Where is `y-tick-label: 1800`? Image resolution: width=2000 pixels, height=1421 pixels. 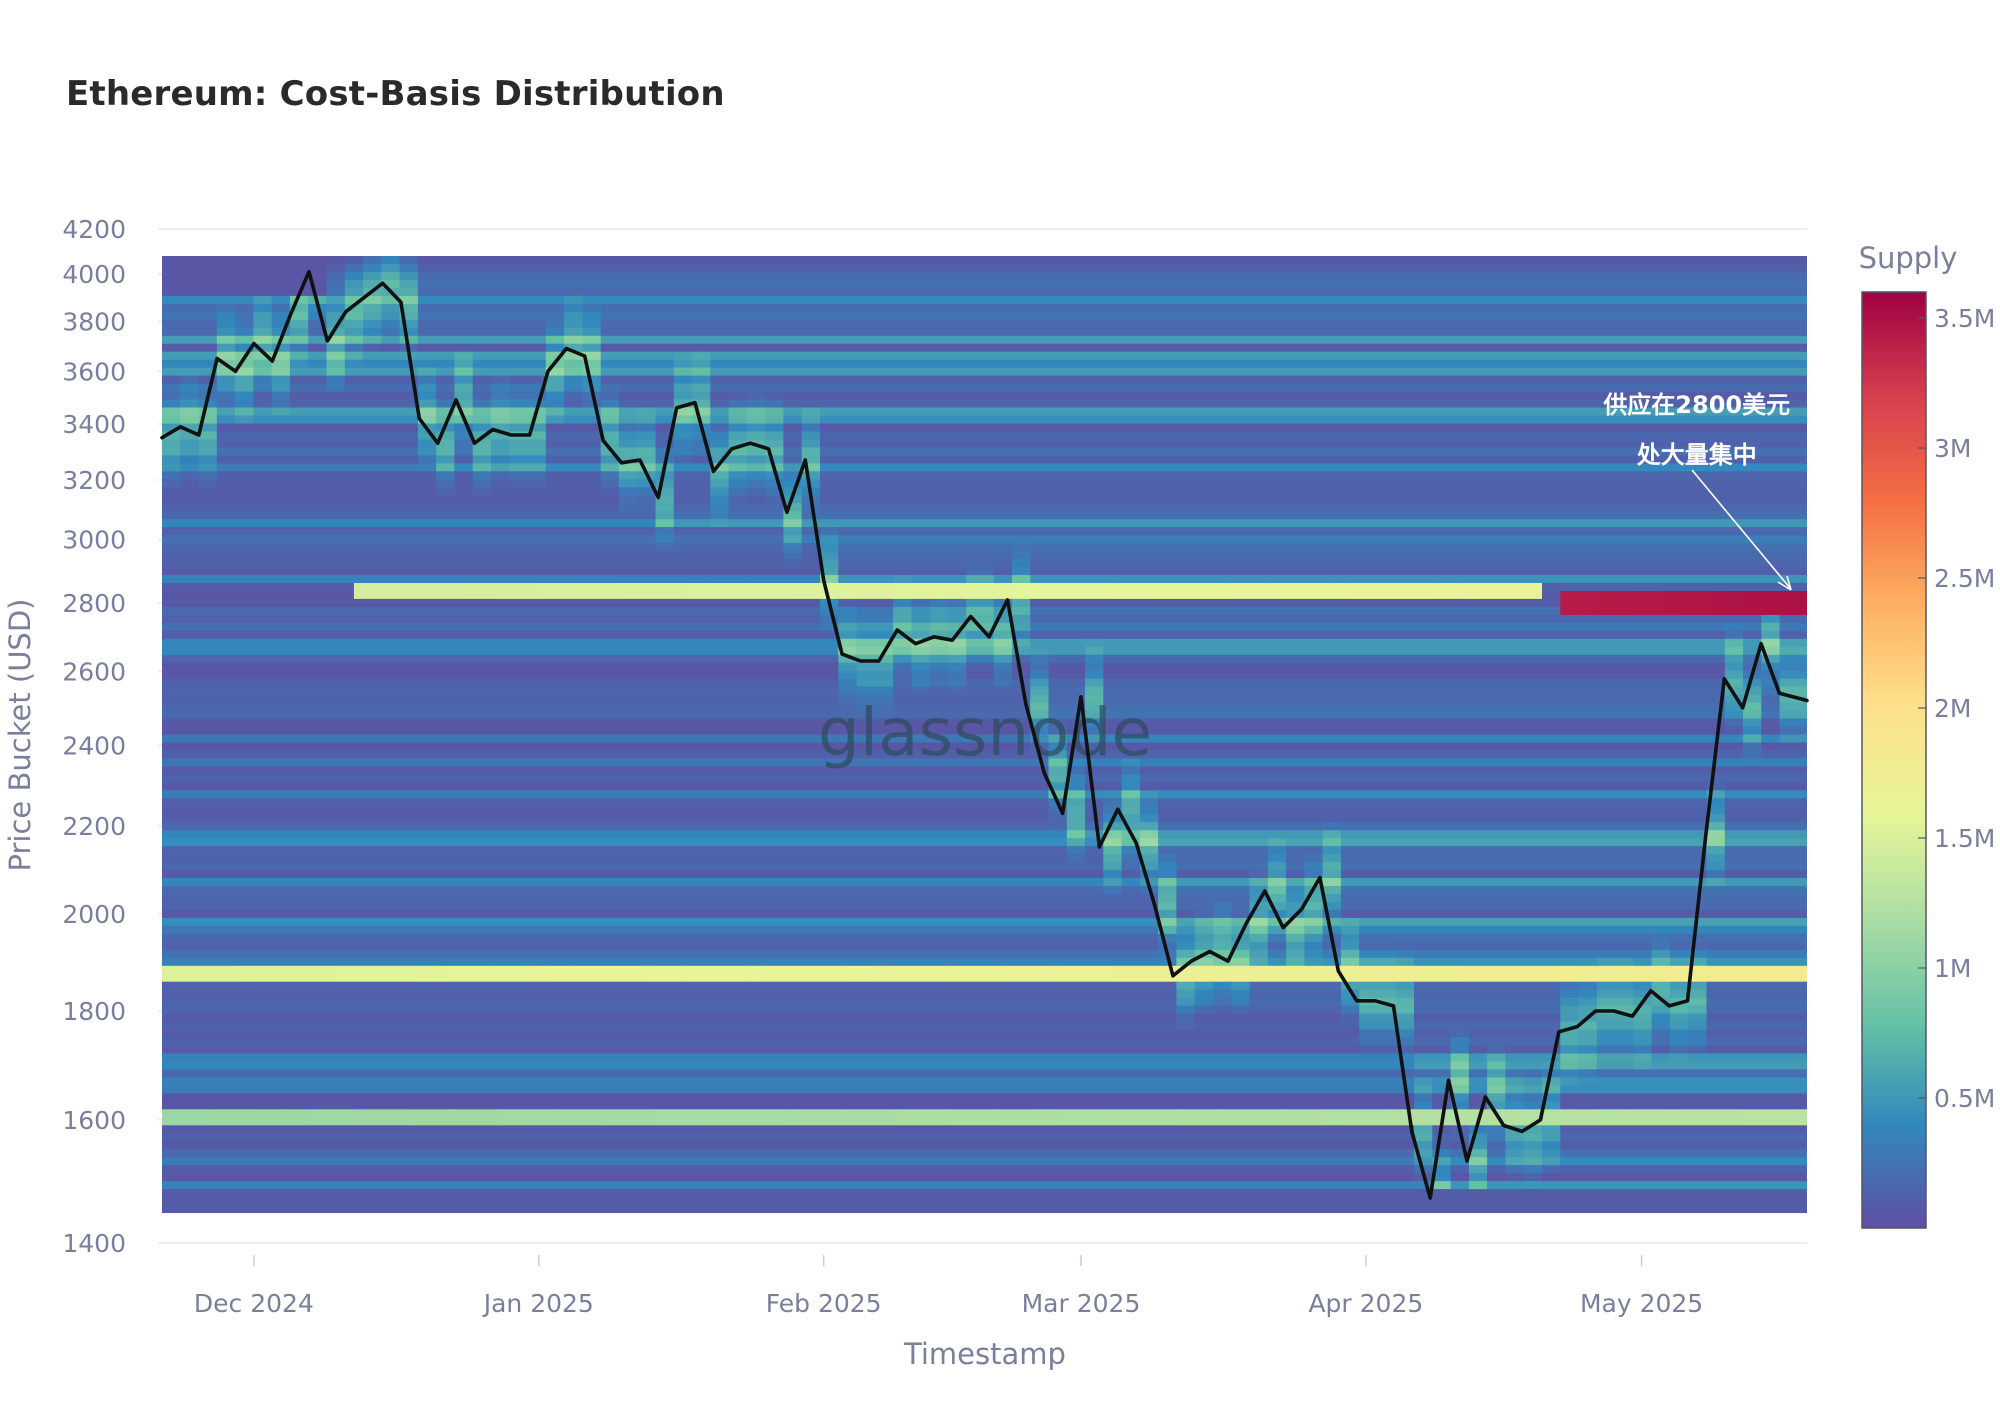
y-tick-label: 1800 is located at coordinates (94, 1011).